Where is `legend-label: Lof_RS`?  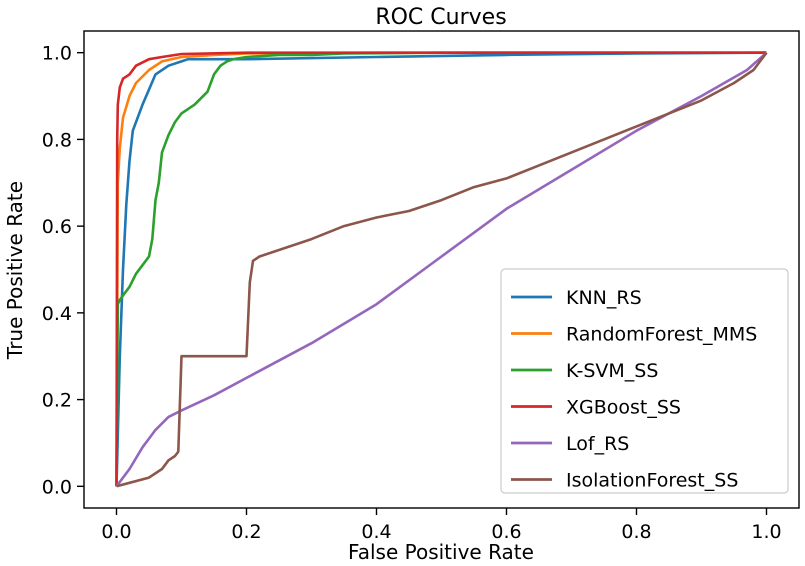
legend-label: Lof_RS is located at coordinates (597, 444).